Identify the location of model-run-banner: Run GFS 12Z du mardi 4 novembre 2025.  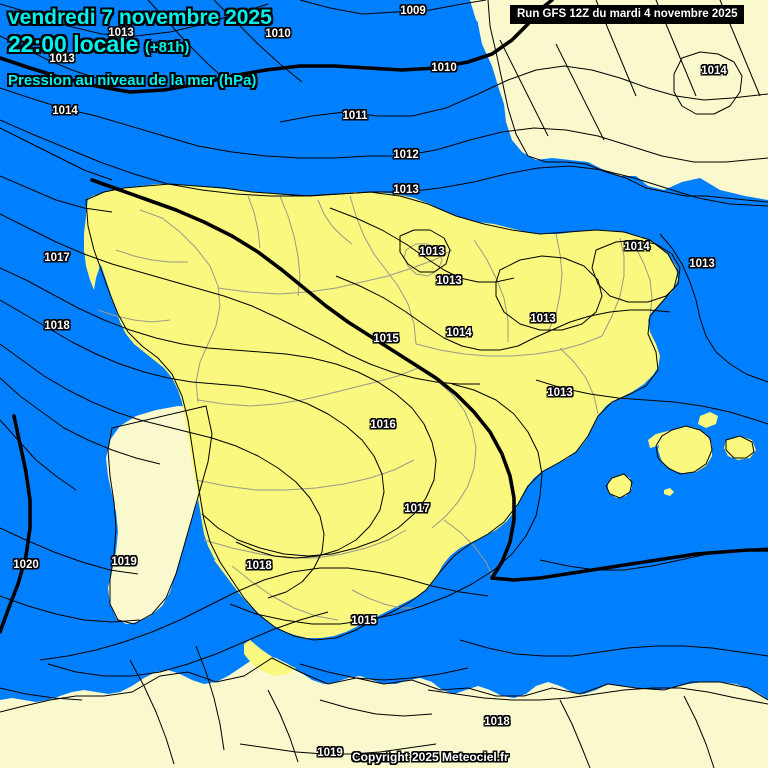
(627, 15).